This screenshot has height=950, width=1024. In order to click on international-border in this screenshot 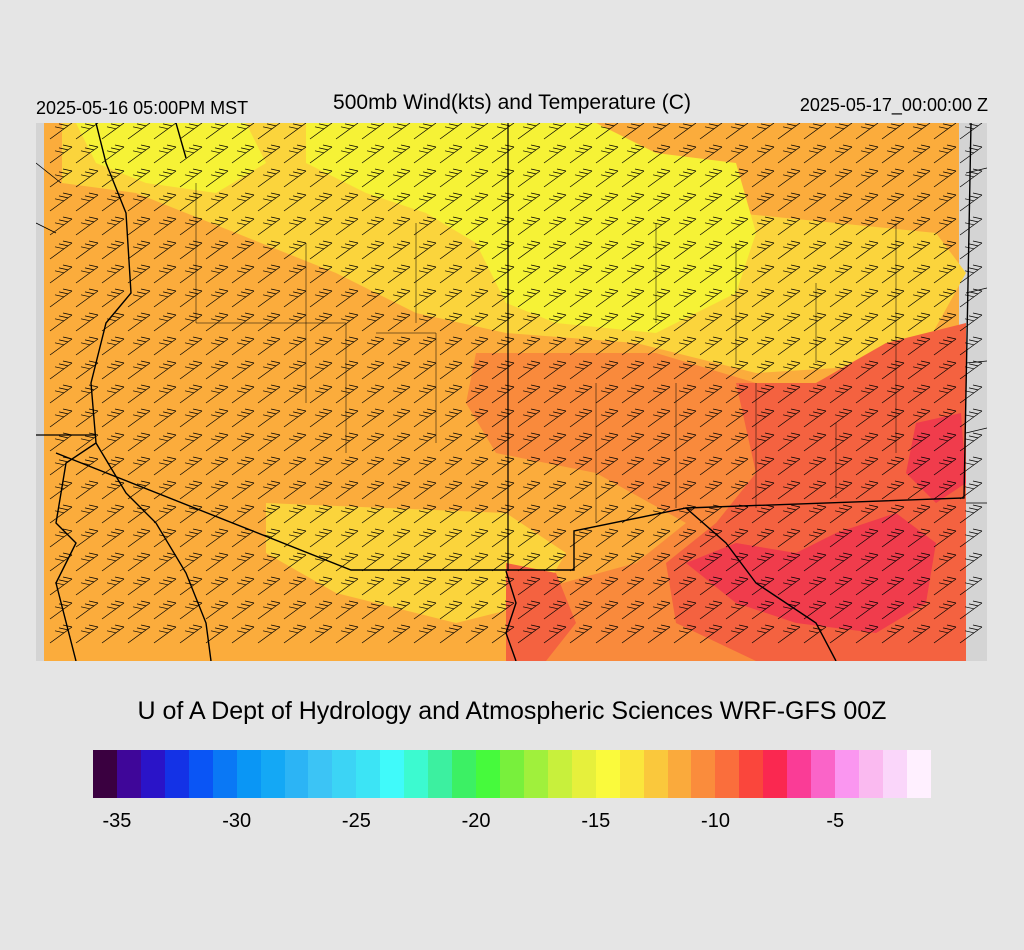, I will do `click(511, 616)`.